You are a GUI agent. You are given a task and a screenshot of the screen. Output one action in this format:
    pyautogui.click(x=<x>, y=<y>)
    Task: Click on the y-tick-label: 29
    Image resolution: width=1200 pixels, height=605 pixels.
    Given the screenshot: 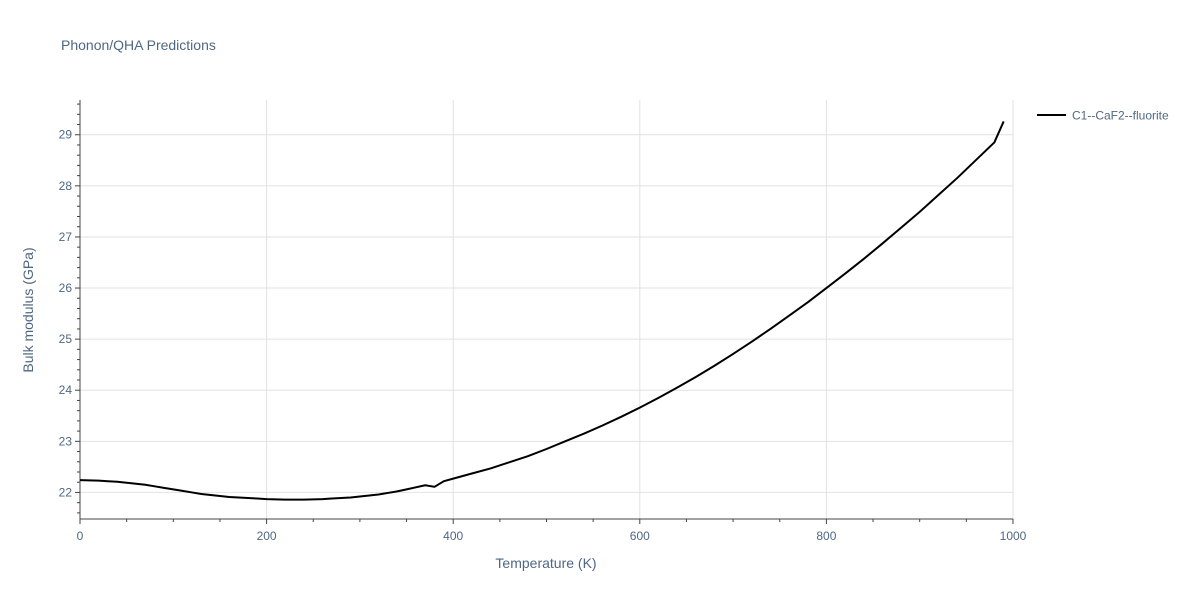 What is the action you would take?
    pyautogui.click(x=66, y=135)
    